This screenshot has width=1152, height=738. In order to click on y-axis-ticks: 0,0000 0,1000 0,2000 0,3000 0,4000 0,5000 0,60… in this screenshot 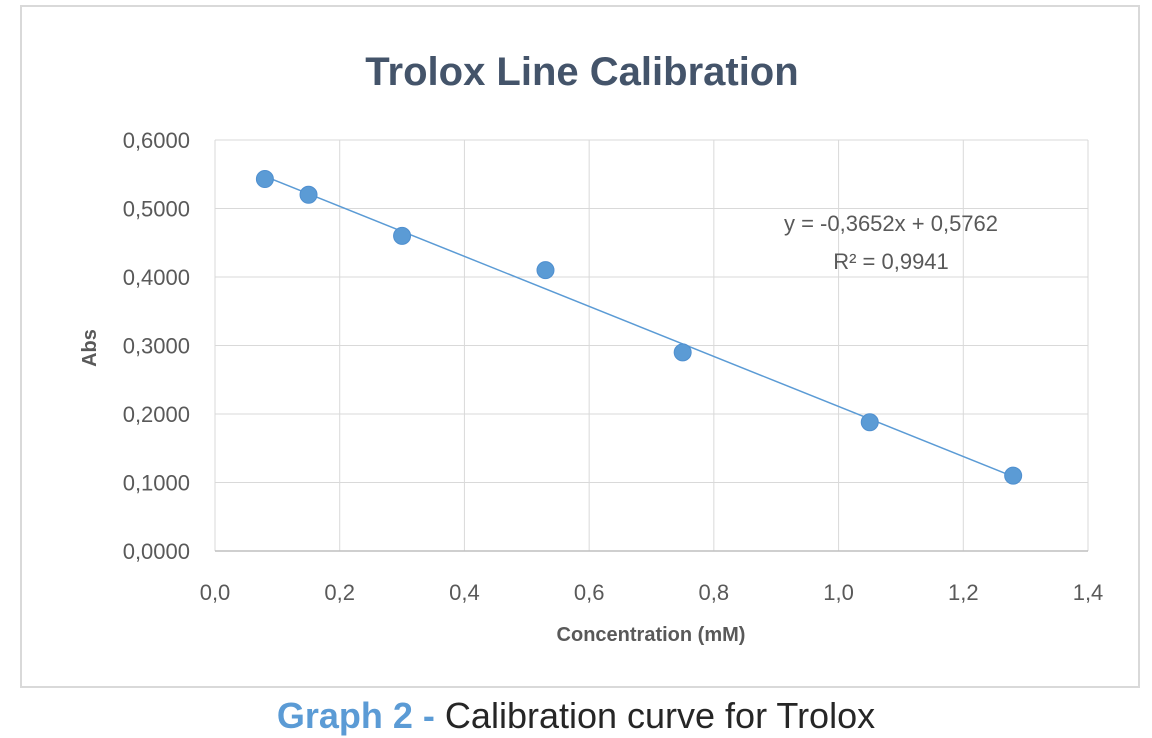, I will do `click(156, 346)`.